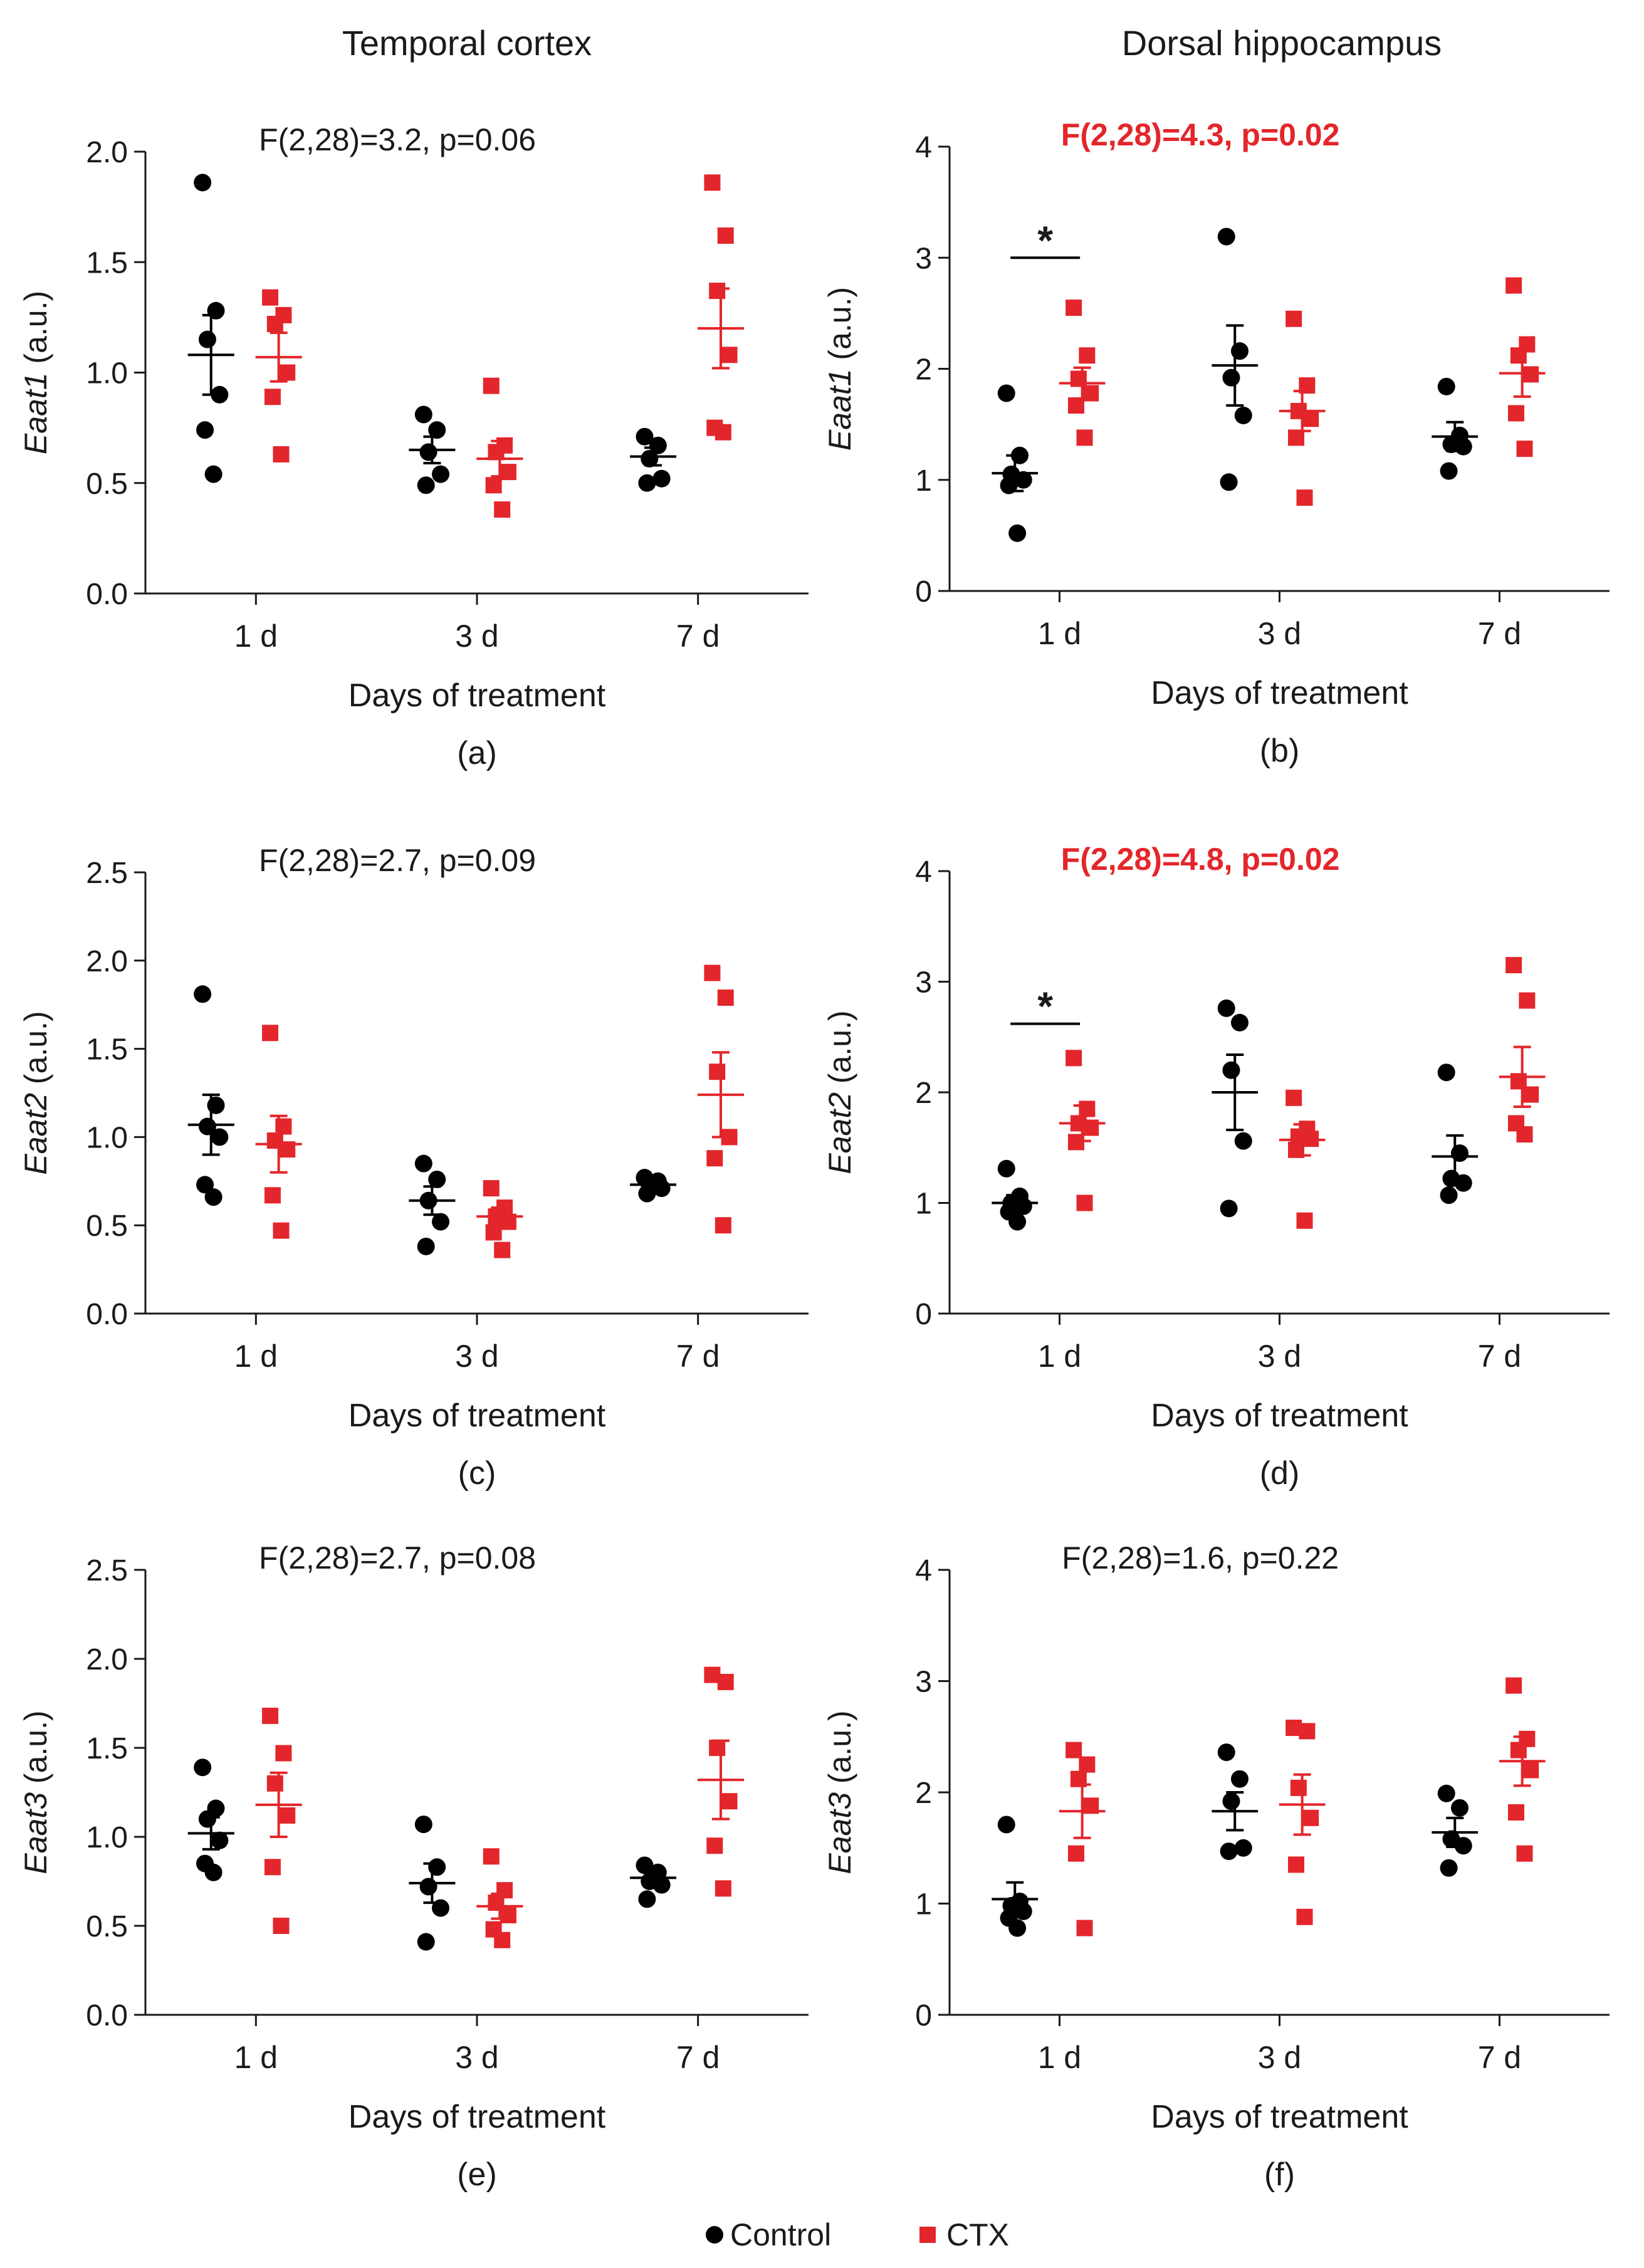 The width and height of the screenshot is (1644, 2268). I want to click on panel-label: (a), so click(477, 753).